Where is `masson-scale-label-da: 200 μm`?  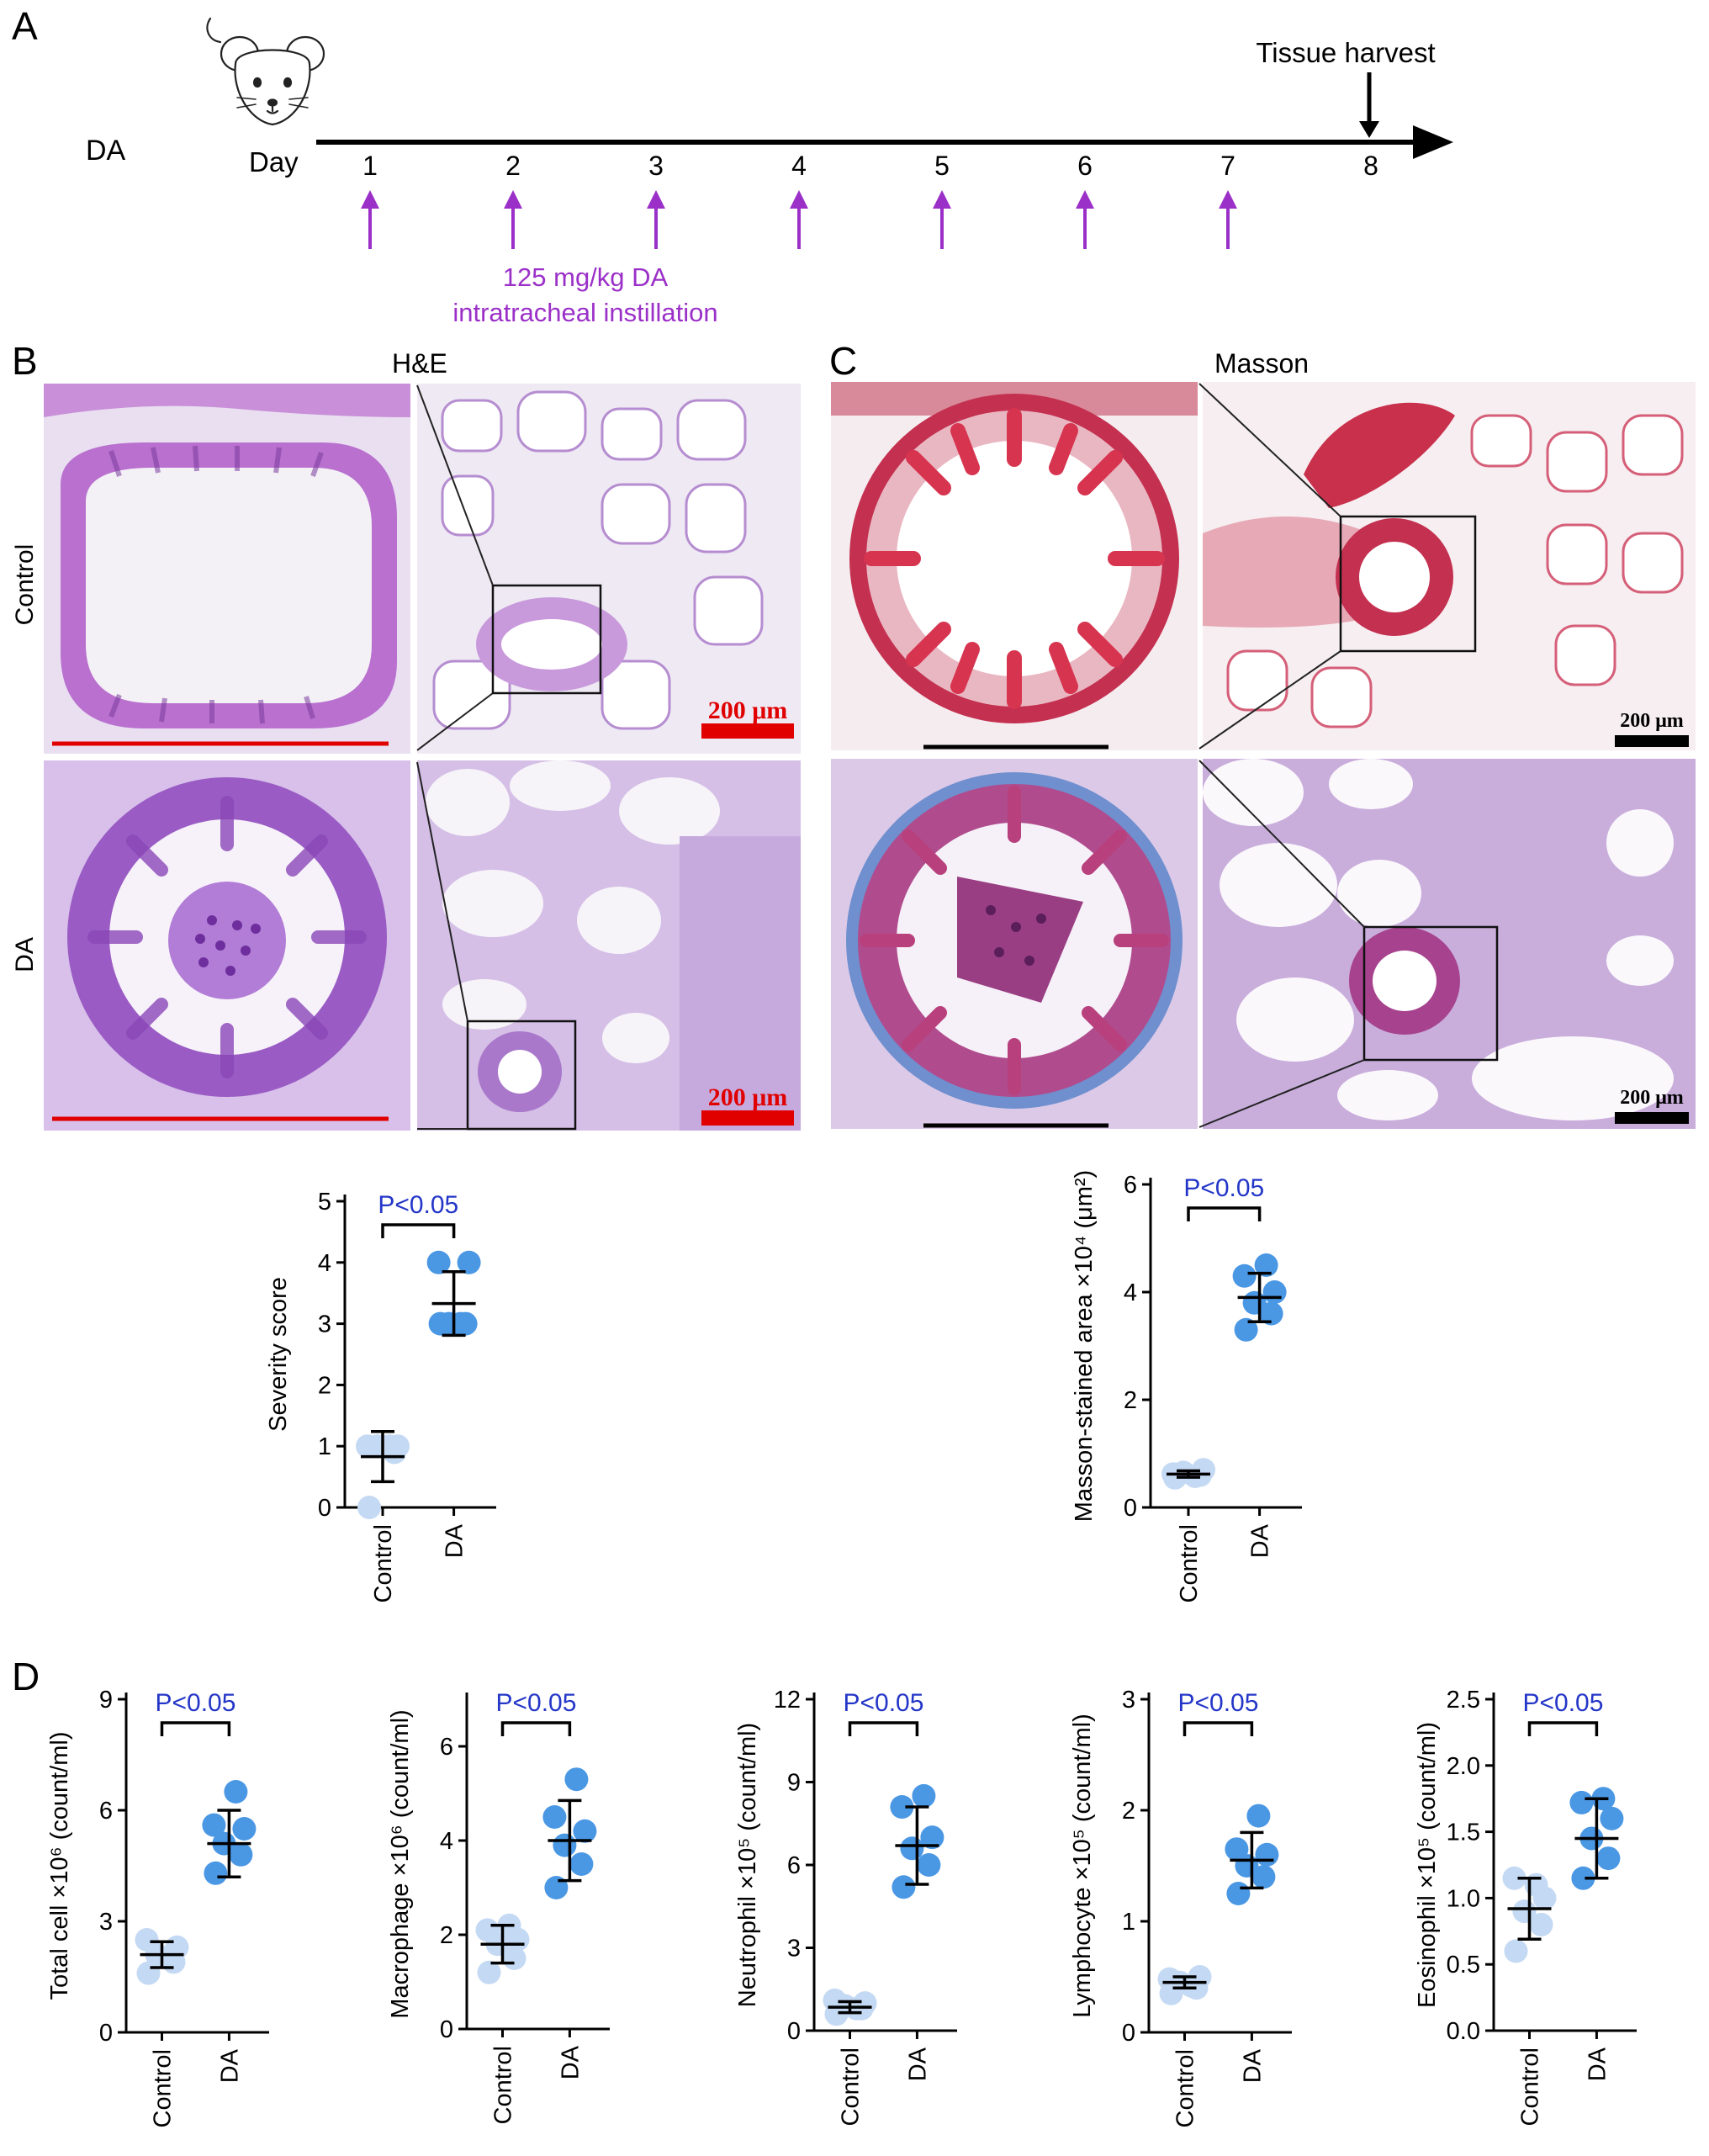
masson-scale-label-da: 200 μm is located at coordinates (1652, 1098).